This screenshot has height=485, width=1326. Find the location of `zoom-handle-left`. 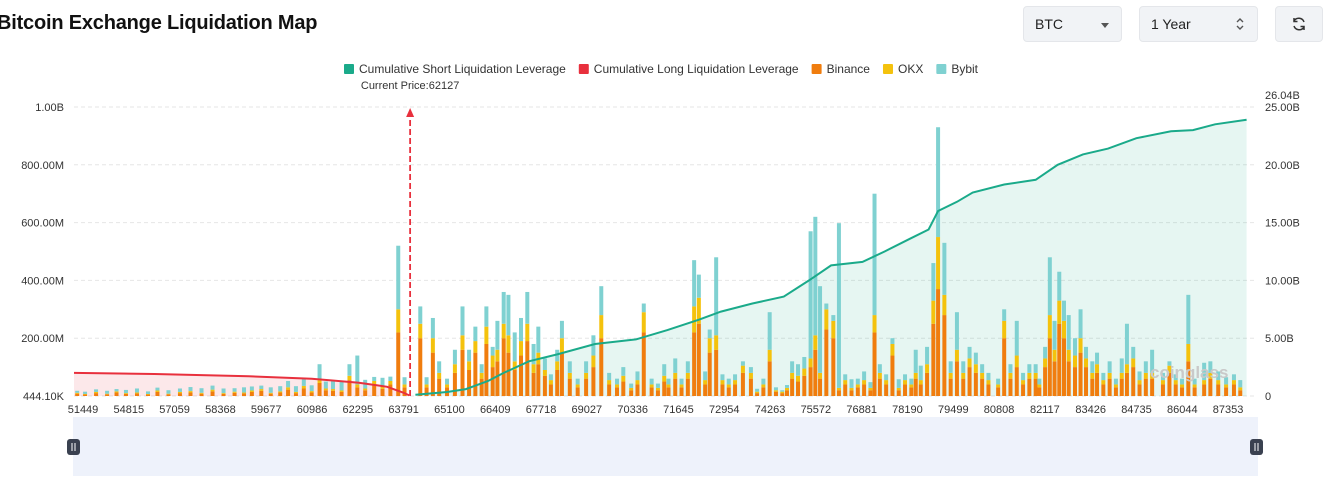

zoom-handle-left is located at coordinates (73, 447).